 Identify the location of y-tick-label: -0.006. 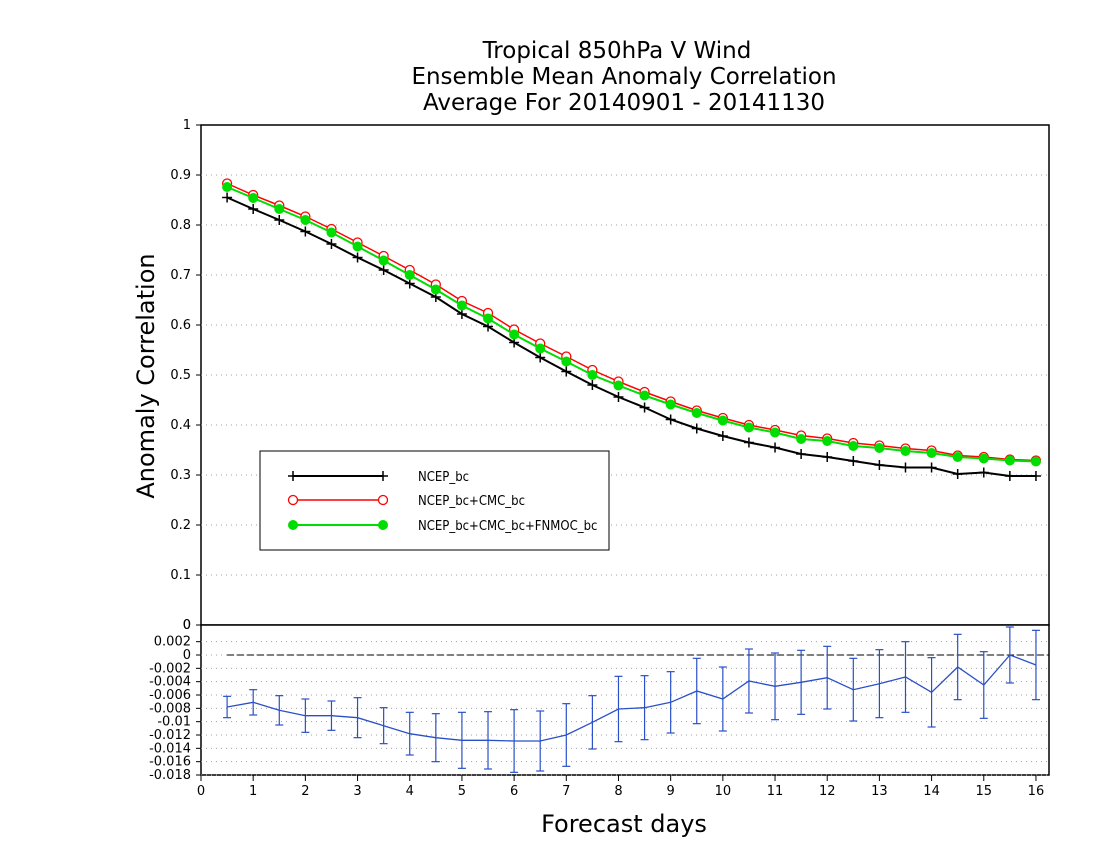
(170, 695).